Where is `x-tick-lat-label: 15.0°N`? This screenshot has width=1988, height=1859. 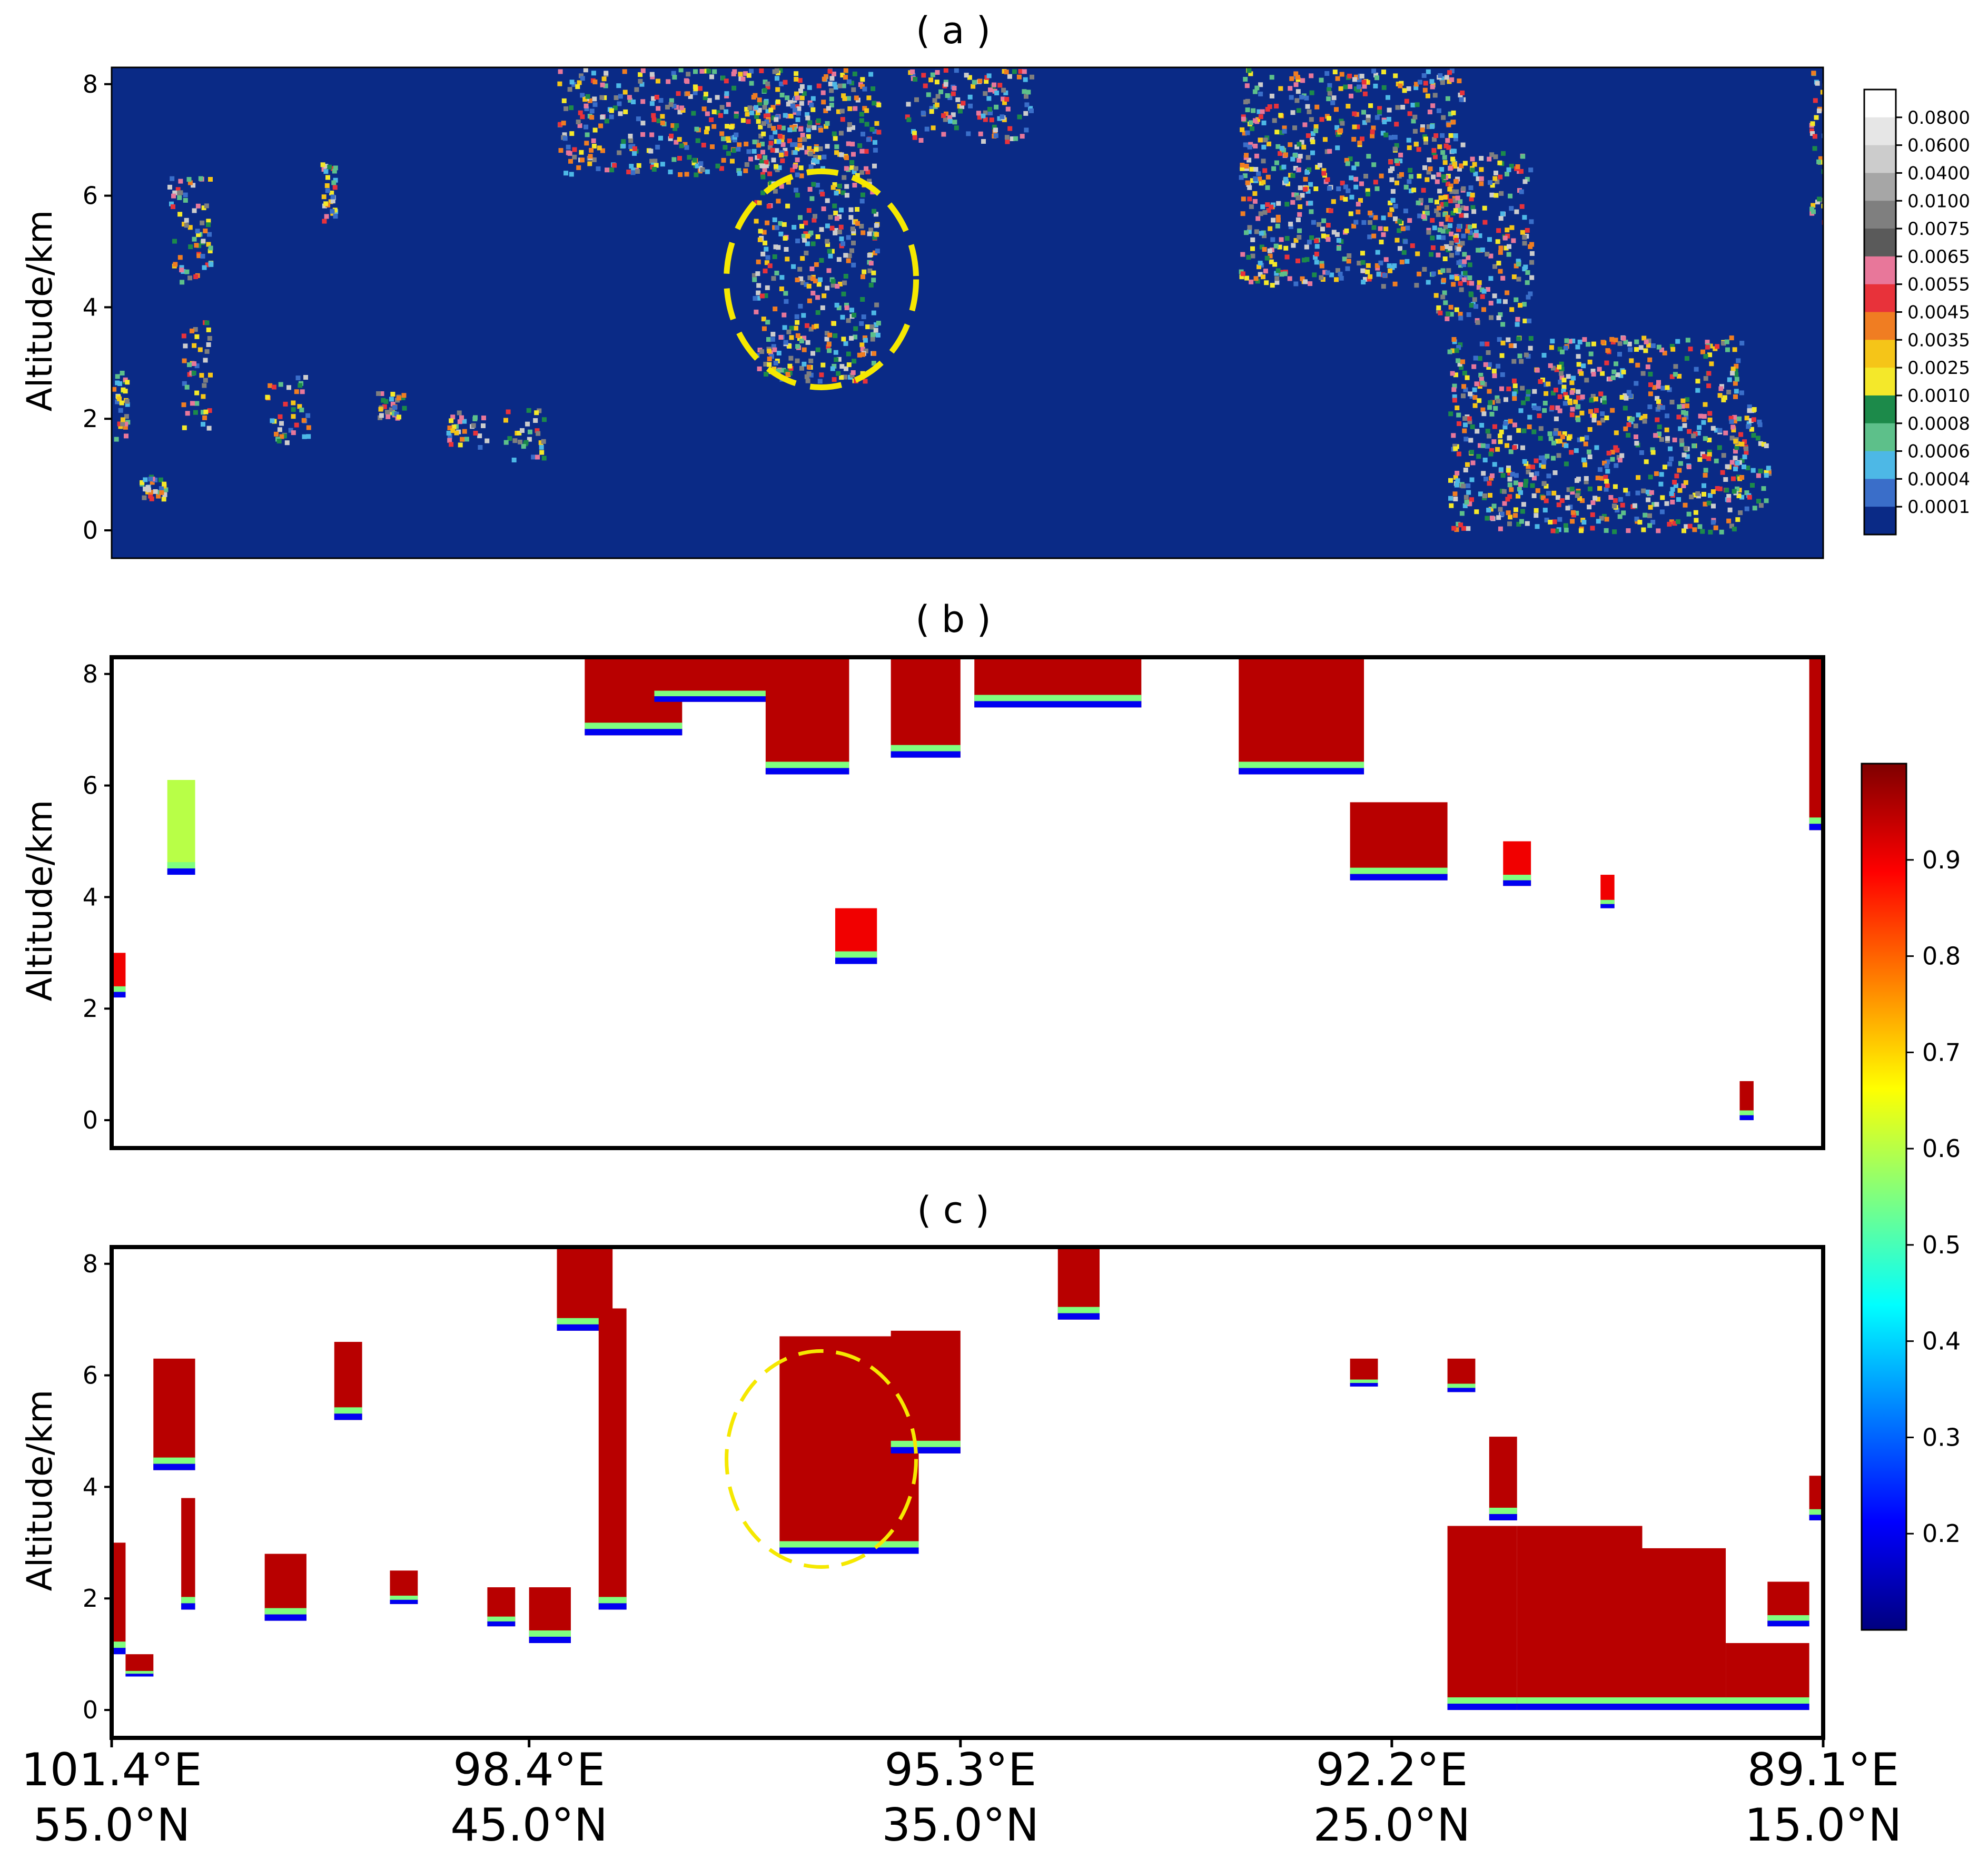 x-tick-lat-label: 15.0°N is located at coordinates (1824, 1826).